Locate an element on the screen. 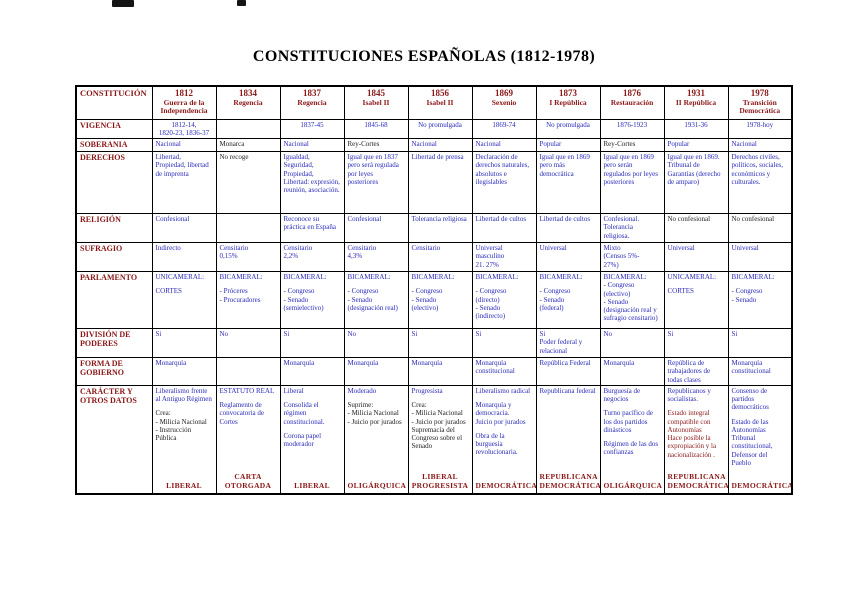  table-cell: 1845-68 is located at coordinates (376, 128).